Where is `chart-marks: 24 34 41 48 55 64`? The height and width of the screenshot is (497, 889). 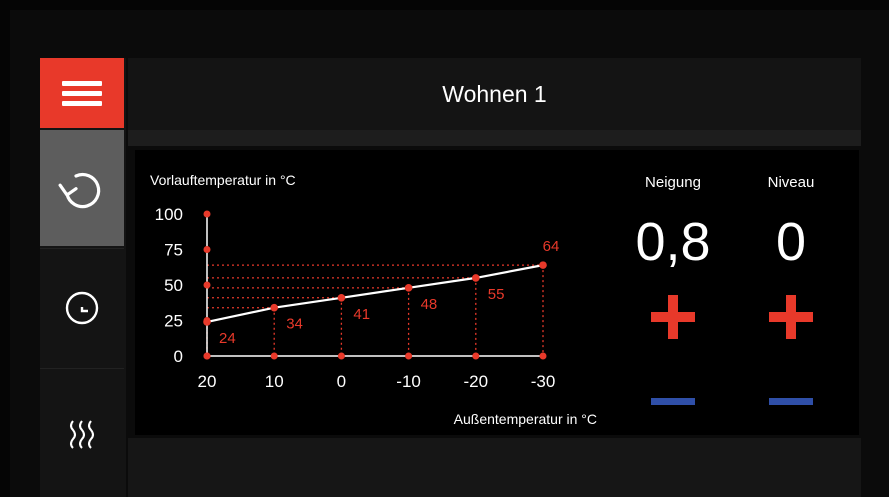 chart-marks: 24 34 41 48 55 64 is located at coordinates (381, 292).